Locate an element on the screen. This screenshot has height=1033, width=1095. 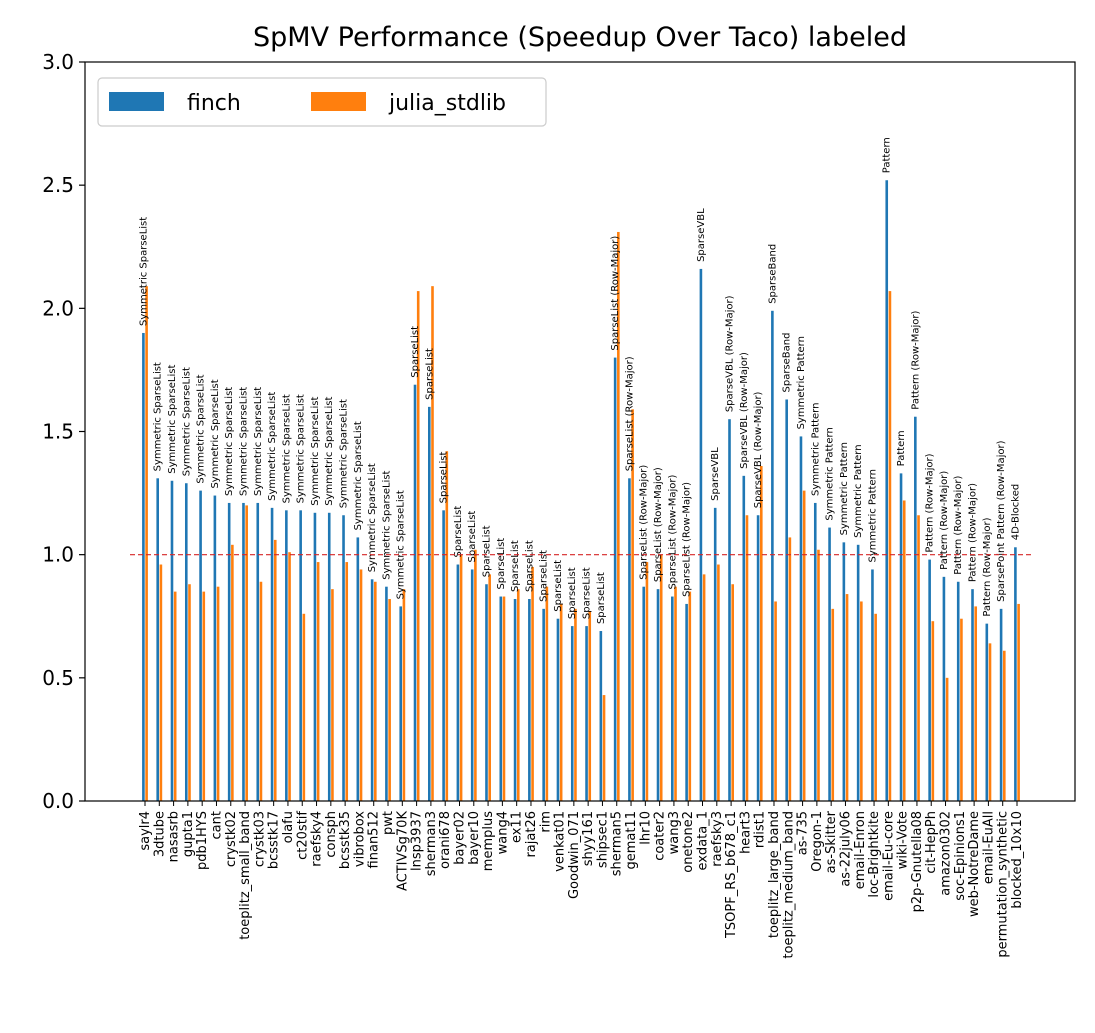
x-tick-label-bcsstk17: bcsstk17 is located at coordinates (274, 840).